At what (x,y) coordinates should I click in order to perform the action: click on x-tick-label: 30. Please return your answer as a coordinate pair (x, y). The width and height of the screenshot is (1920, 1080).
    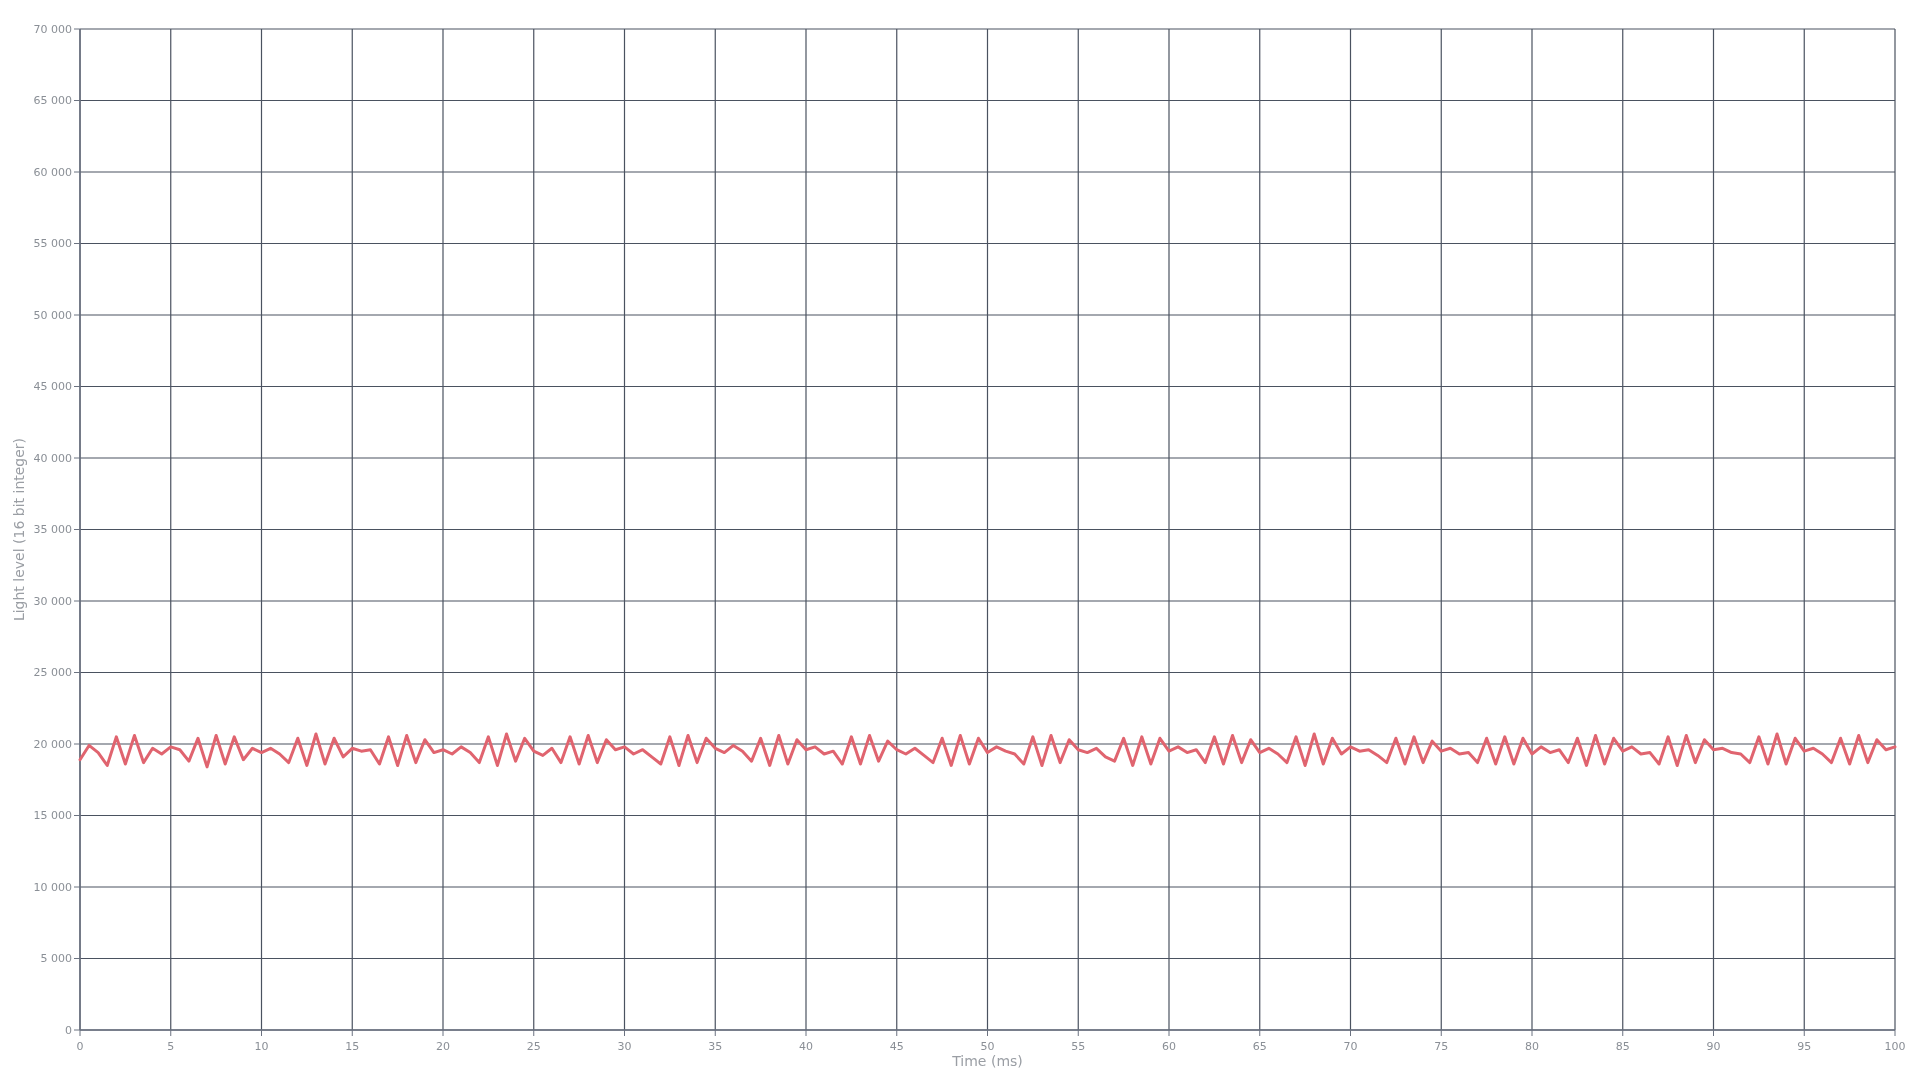
    Looking at the image, I should click on (624, 1046).